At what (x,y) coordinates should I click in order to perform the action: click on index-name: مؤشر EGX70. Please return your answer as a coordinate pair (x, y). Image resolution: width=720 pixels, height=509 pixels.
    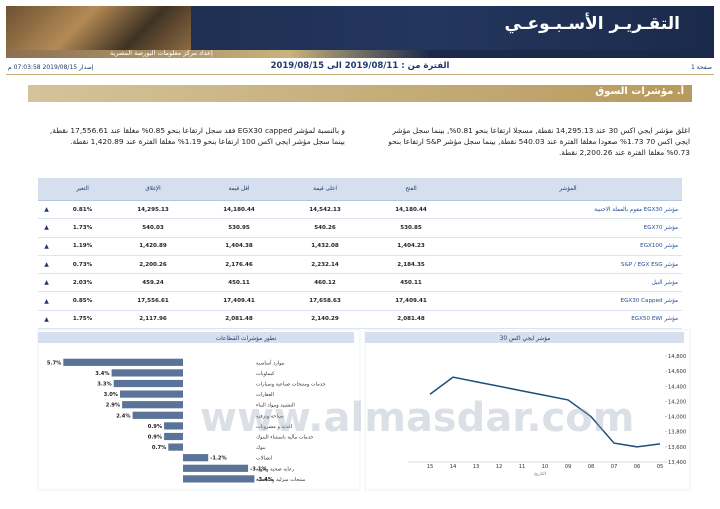
    Looking at the image, I should click on (568, 228).